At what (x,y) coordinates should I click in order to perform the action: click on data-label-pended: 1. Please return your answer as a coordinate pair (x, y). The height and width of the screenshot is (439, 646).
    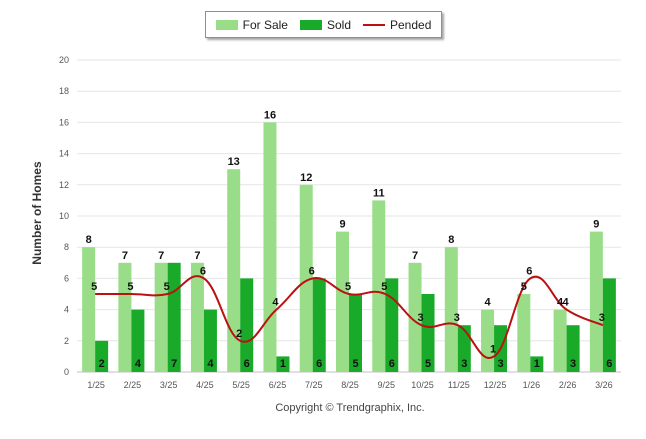
    Looking at the image, I should click on (493, 349).